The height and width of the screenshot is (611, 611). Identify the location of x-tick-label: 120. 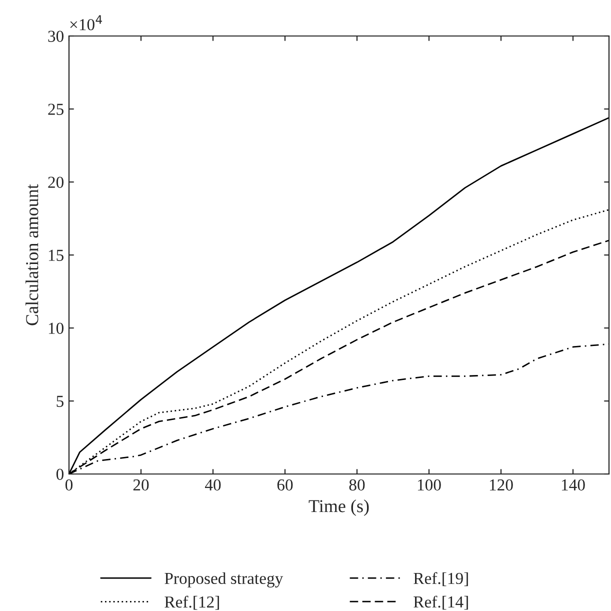
(501, 485).